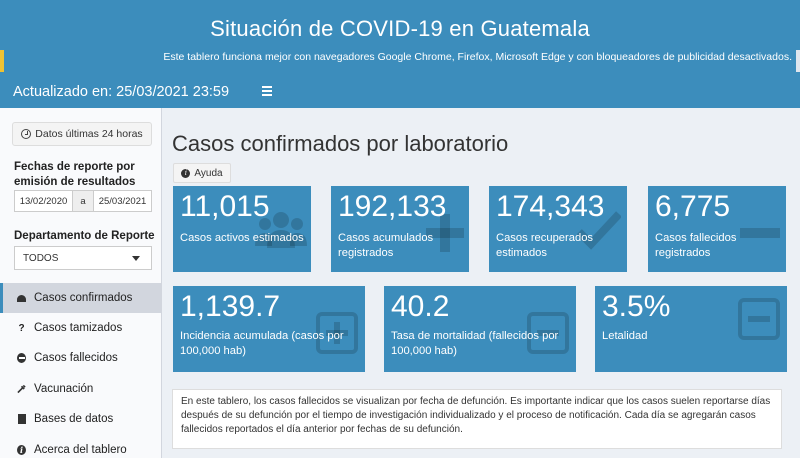 This screenshot has width=800, height=458. Describe the element at coordinates (26, 134) in the screenshot. I see `clock-icon` at that location.